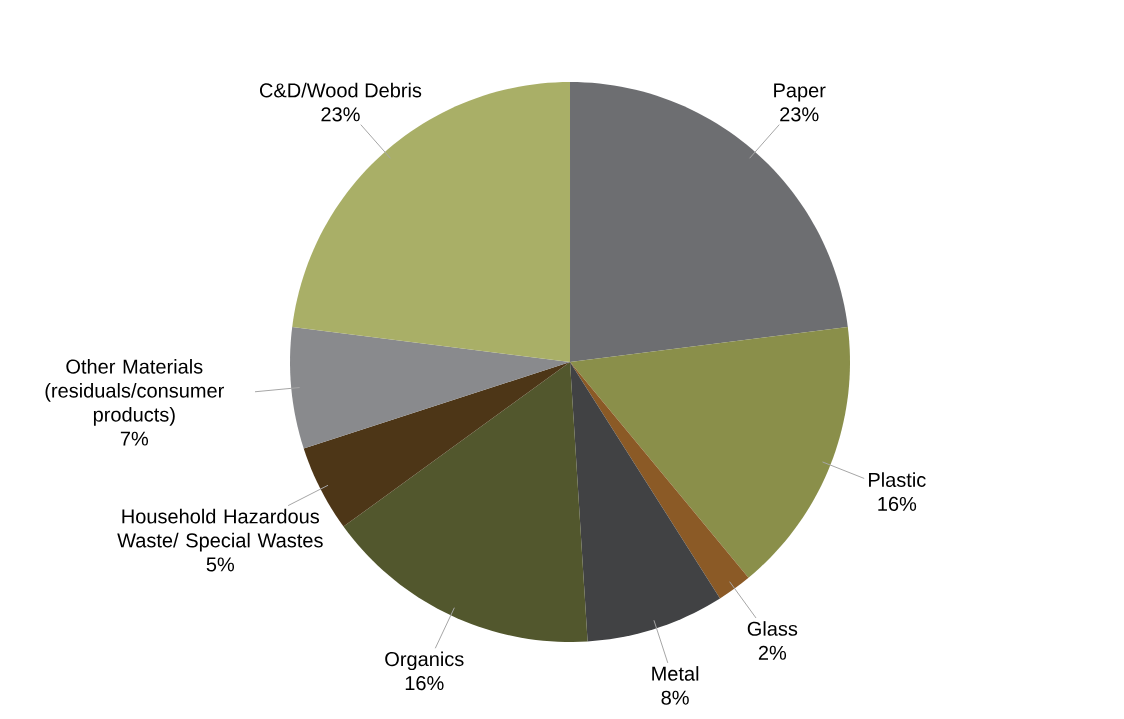 The image size is (1124, 719). Describe the element at coordinates (800, 92) in the screenshot. I see `slice-label: Paper` at that location.